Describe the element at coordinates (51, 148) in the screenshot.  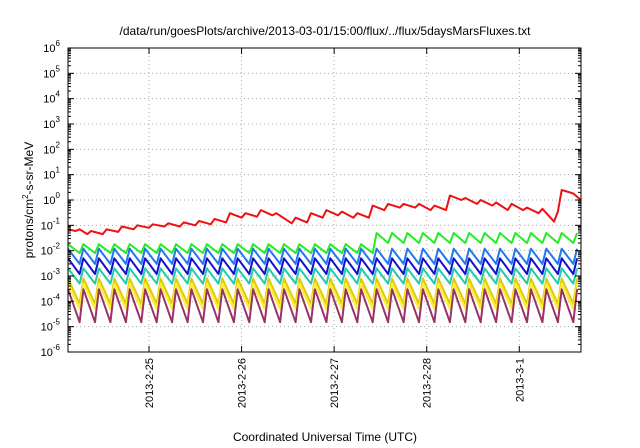
I see `y-tick-label: 10²` at that location.